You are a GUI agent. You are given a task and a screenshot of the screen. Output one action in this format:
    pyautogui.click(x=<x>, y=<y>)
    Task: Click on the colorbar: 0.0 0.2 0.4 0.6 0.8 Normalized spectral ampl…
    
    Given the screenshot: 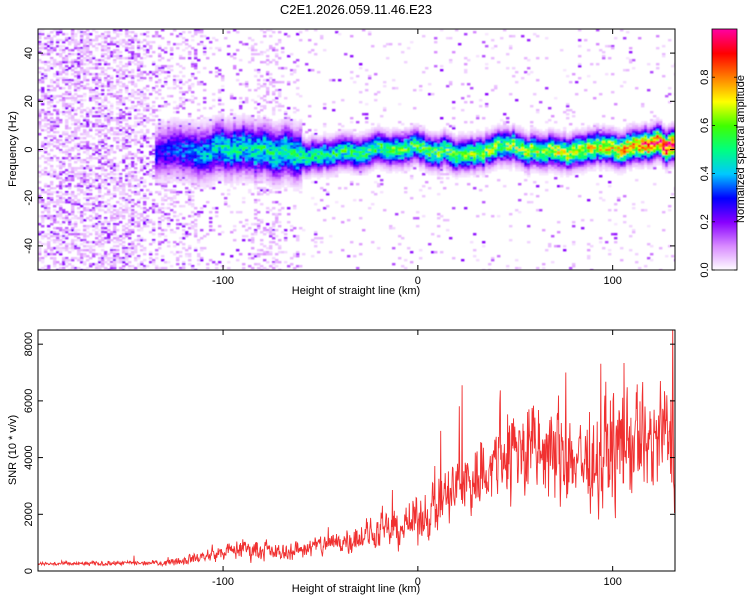 What is the action you would take?
    pyautogui.click(x=723, y=153)
    